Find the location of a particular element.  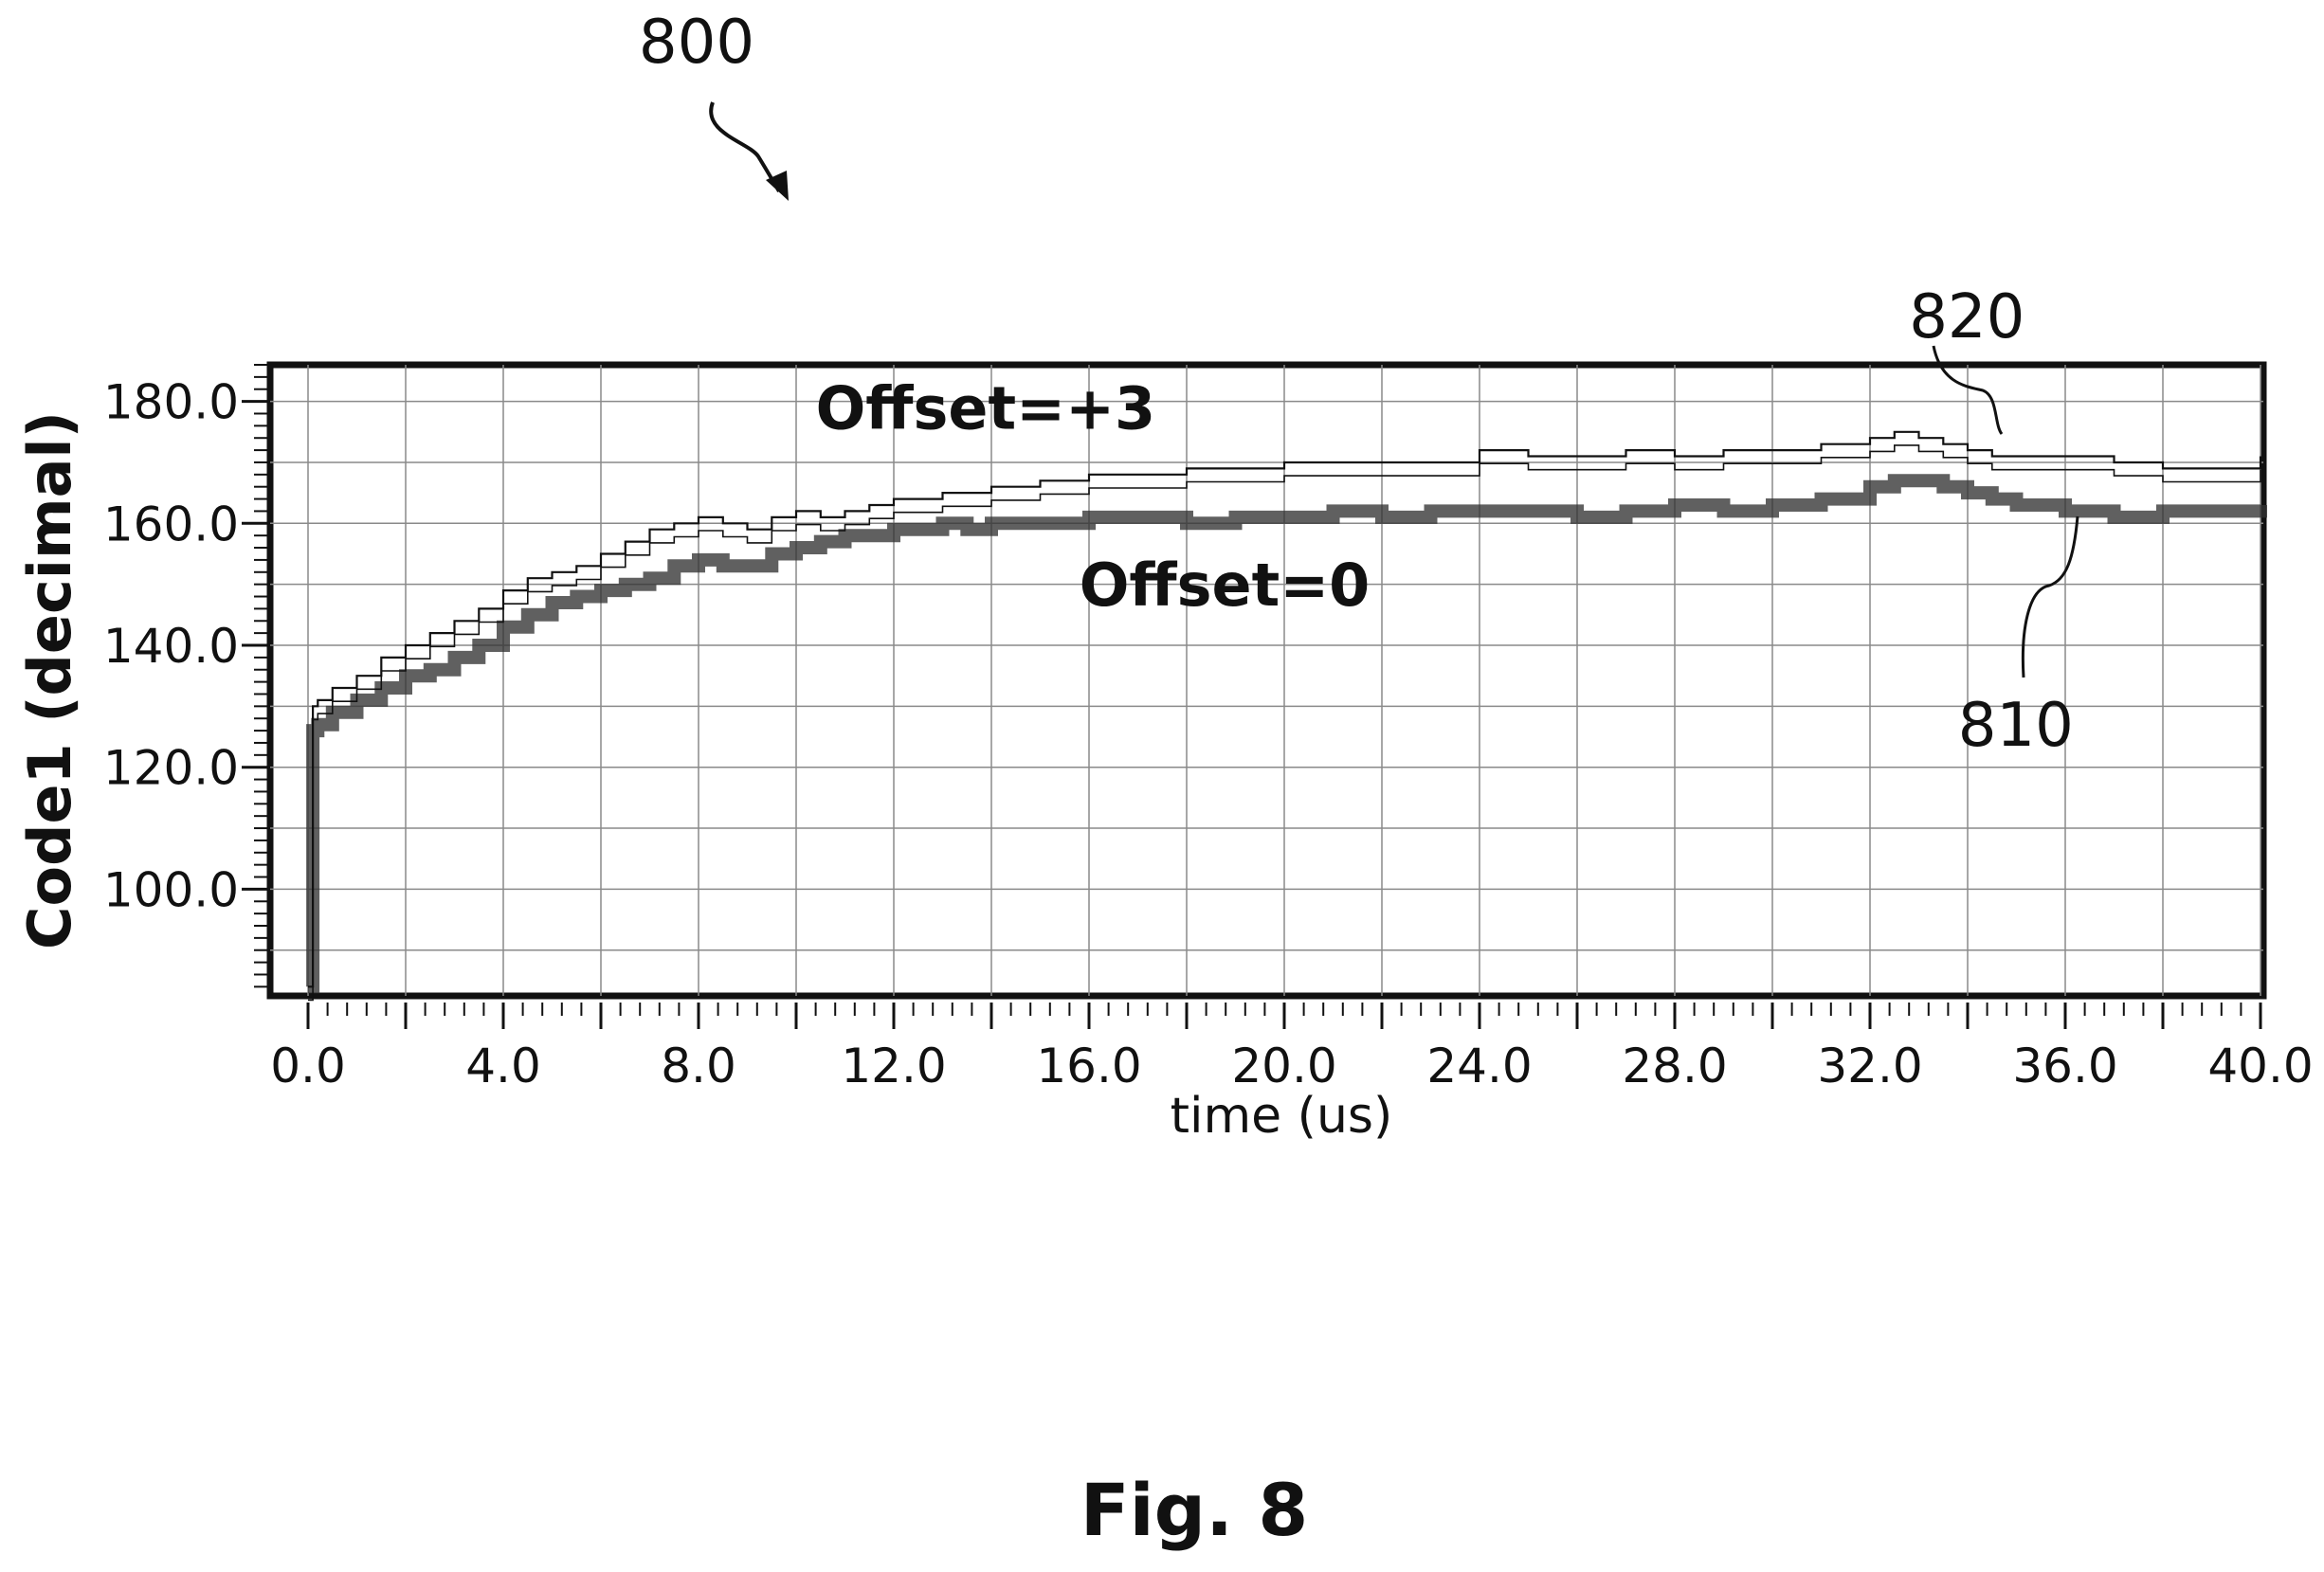

reference-arrow-head is located at coordinates (777, 186).